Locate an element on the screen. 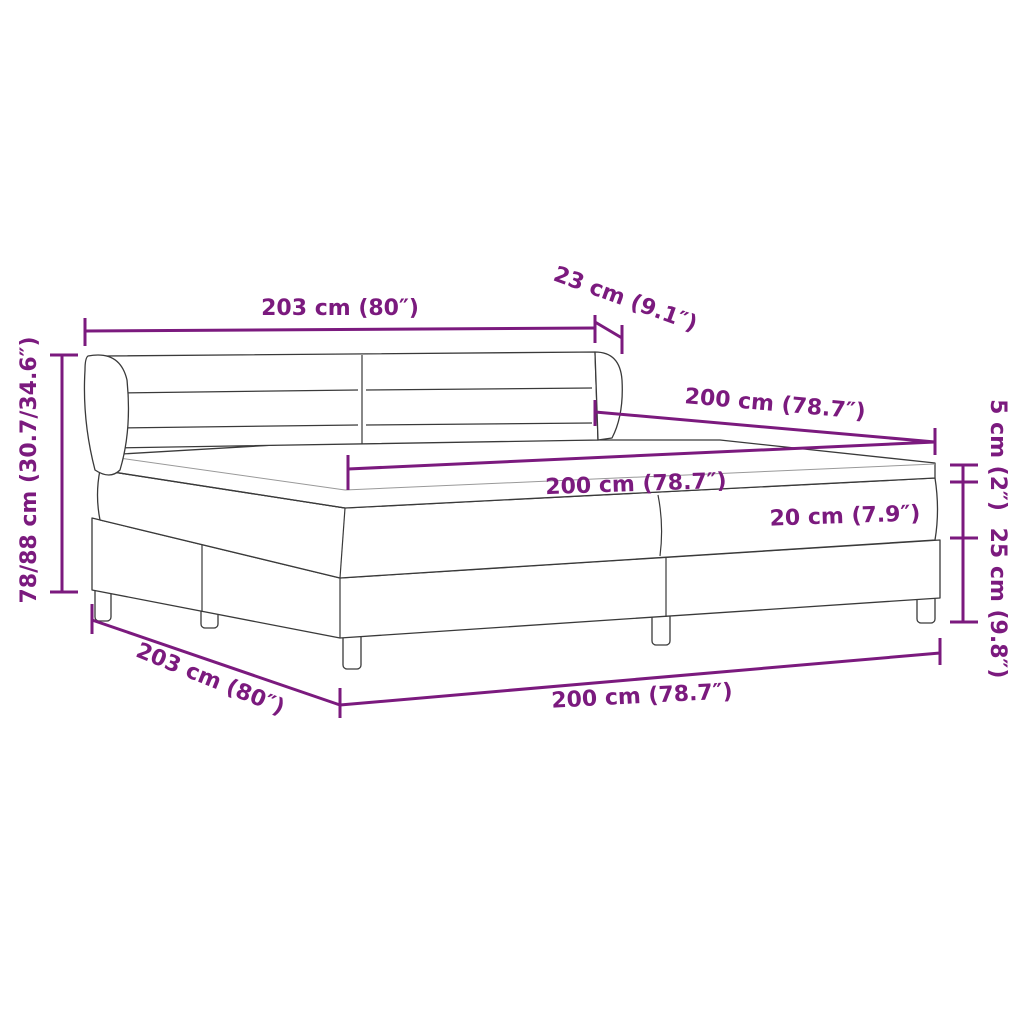 The height and width of the screenshot is (1024, 1024). headboard-wing-right is located at coordinates (608, 396).